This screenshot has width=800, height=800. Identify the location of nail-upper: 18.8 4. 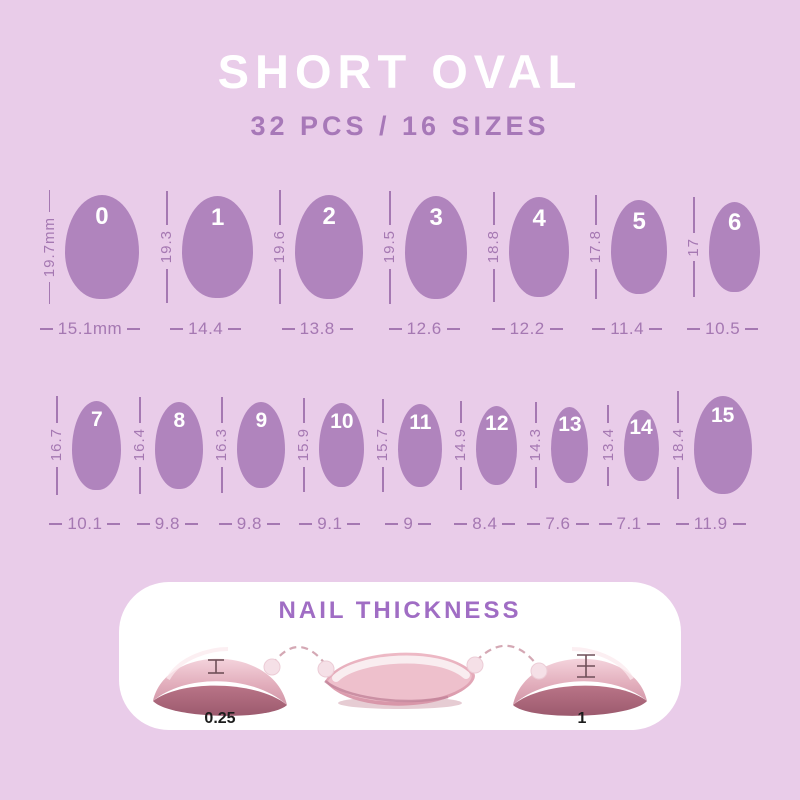
(527, 247).